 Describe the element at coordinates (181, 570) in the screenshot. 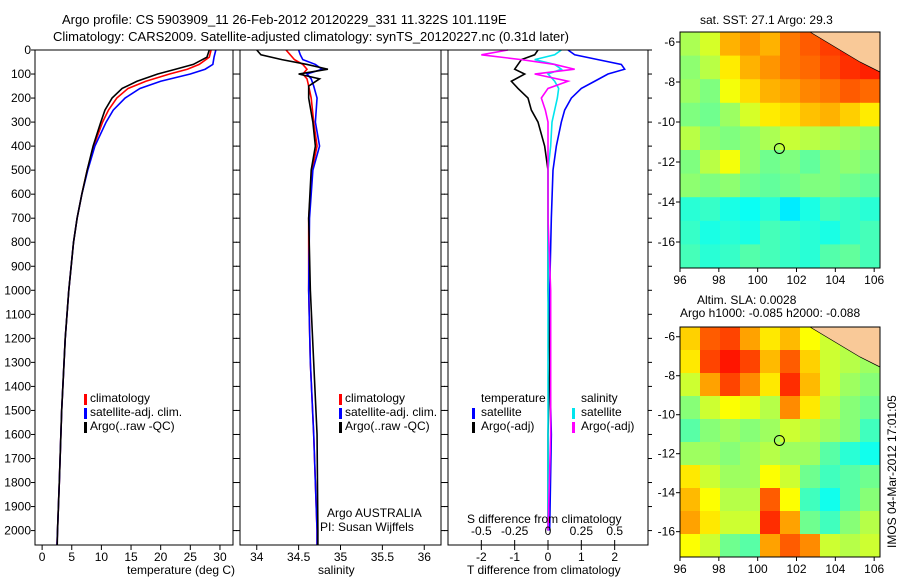

I see `temperature-xlabel: temperature (deg C)` at that location.